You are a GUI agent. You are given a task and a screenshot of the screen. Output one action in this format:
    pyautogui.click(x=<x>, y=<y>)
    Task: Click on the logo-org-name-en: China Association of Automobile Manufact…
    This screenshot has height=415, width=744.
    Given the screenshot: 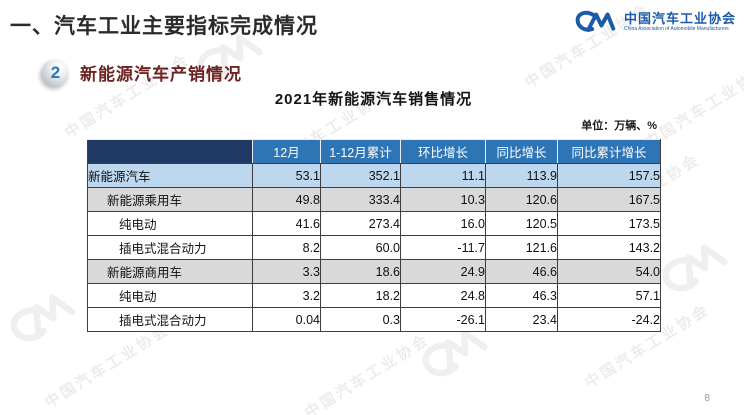 What is the action you would take?
    pyautogui.click(x=676, y=28)
    